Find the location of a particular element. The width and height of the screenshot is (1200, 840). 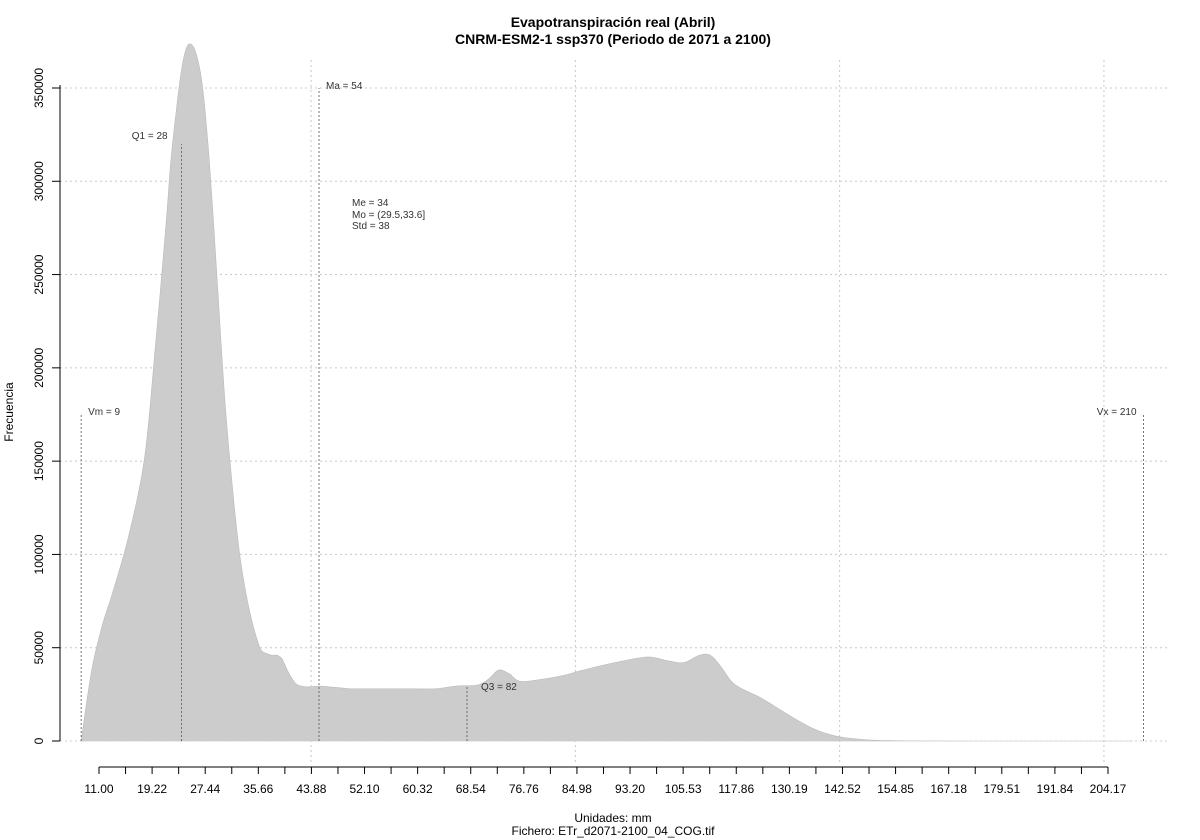

ref-line-label: Q1 = 28 is located at coordinates (150, 136).